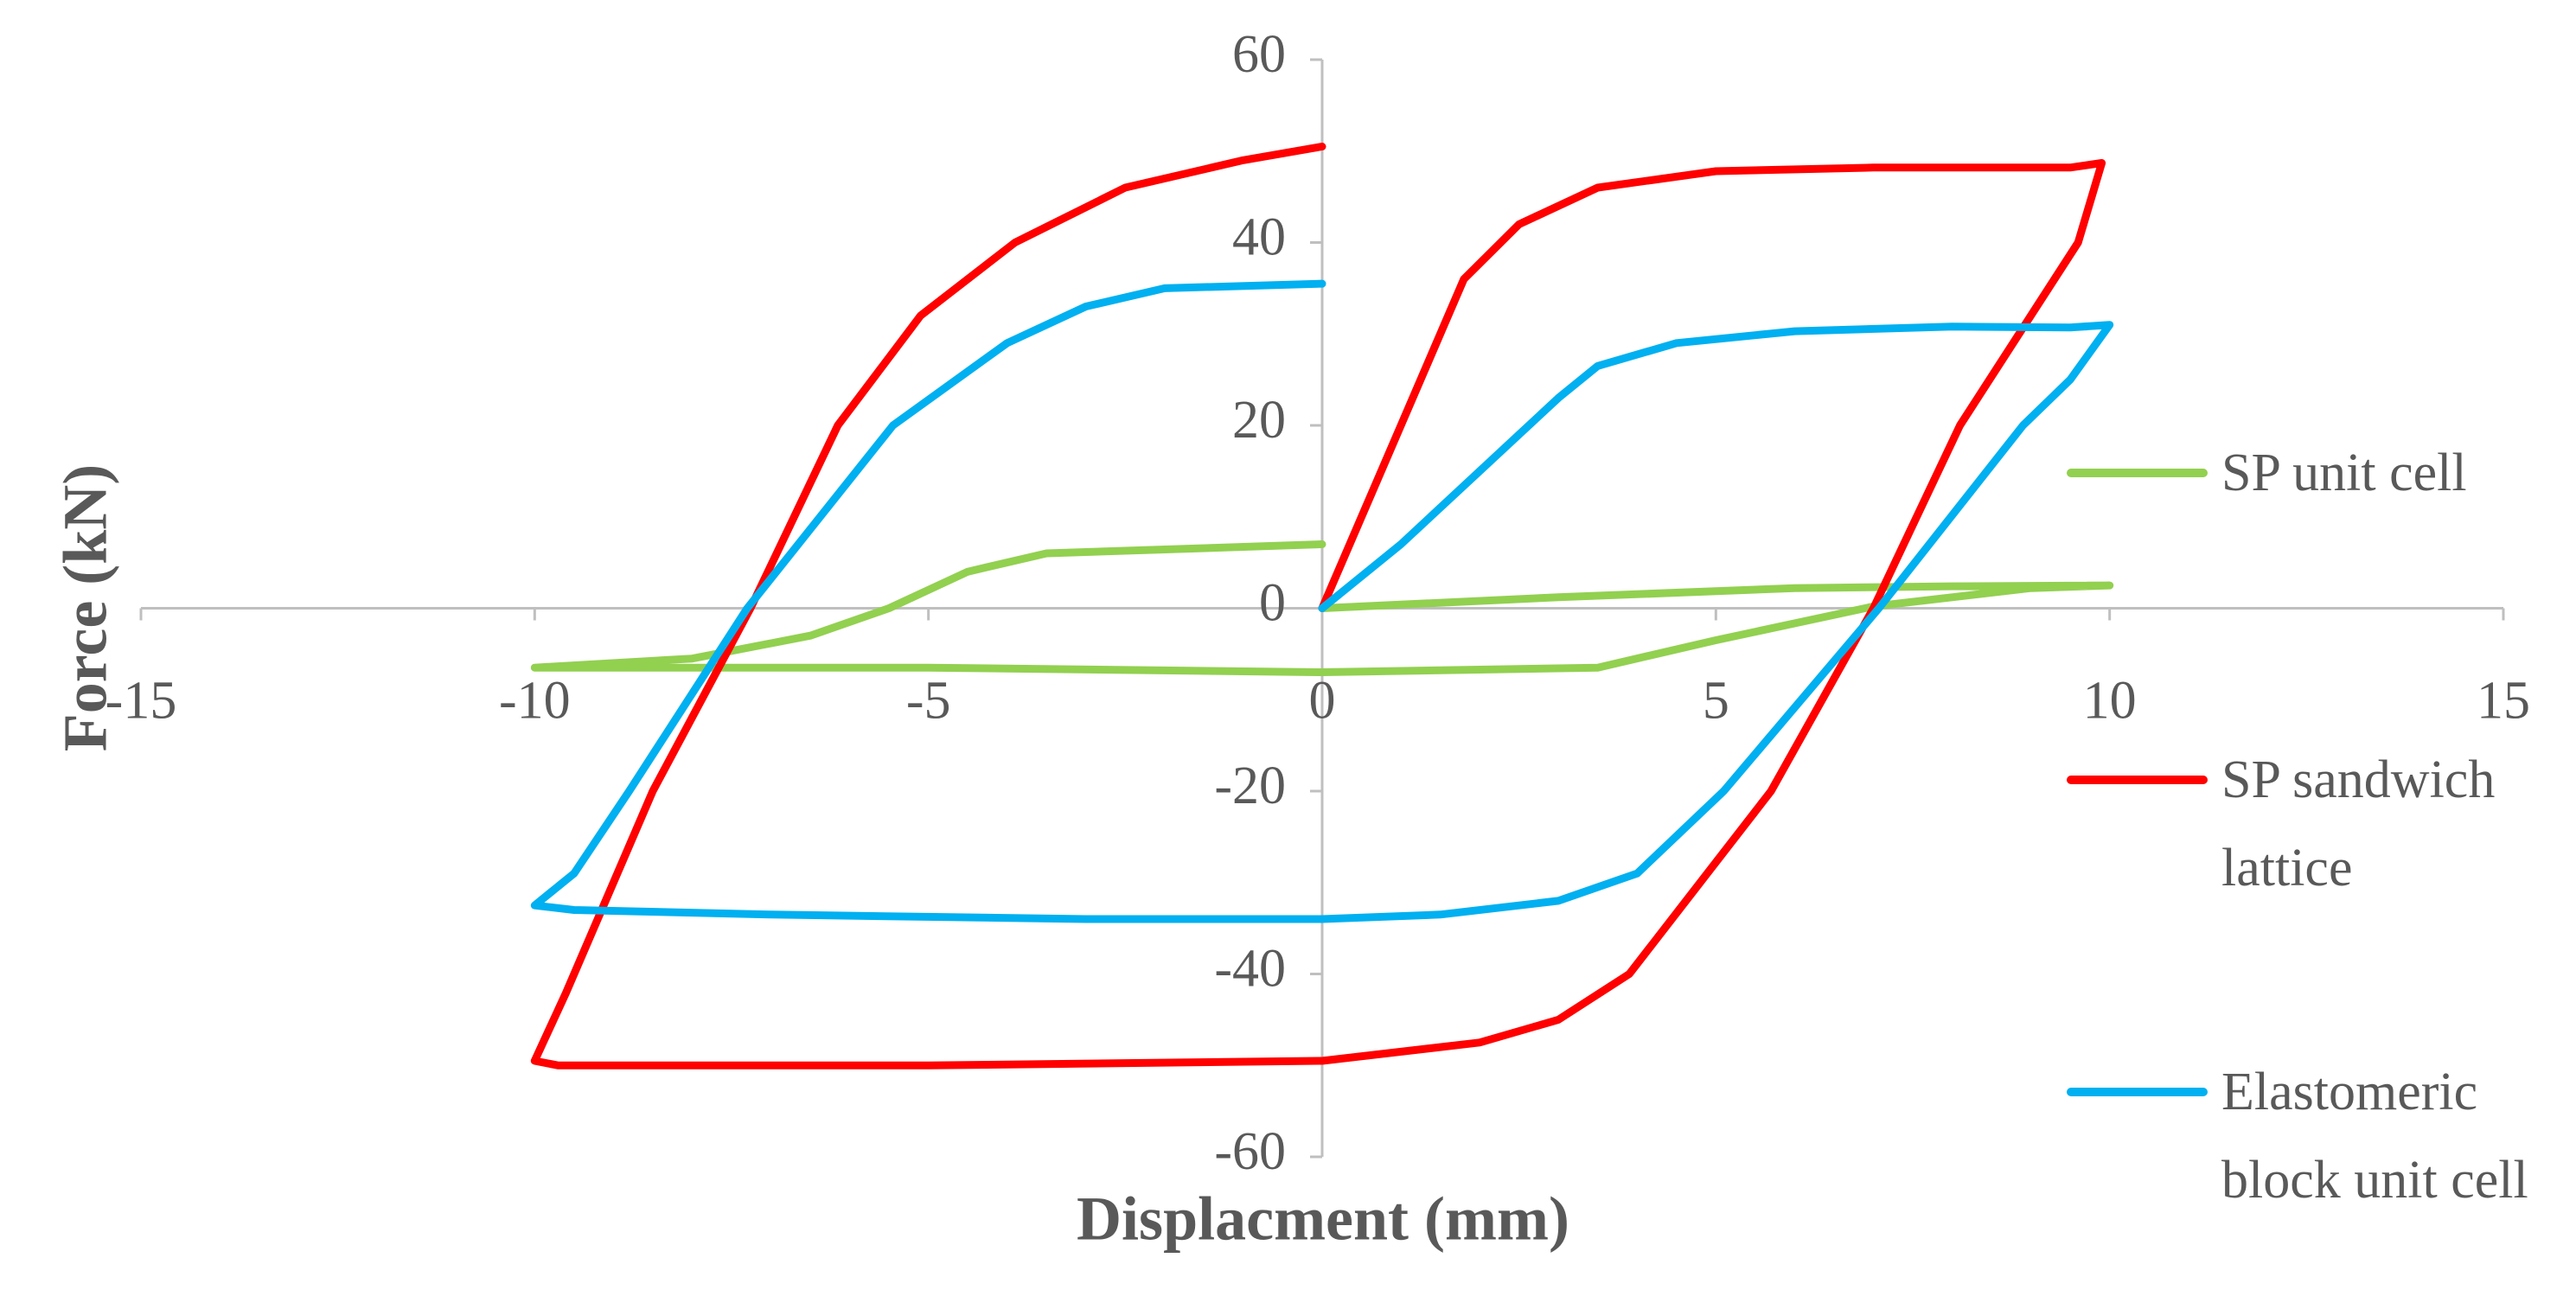 The width and height of the screenshot is (2576, 1309). I want to click on y-tick-label: 20, so click(1259, 420).